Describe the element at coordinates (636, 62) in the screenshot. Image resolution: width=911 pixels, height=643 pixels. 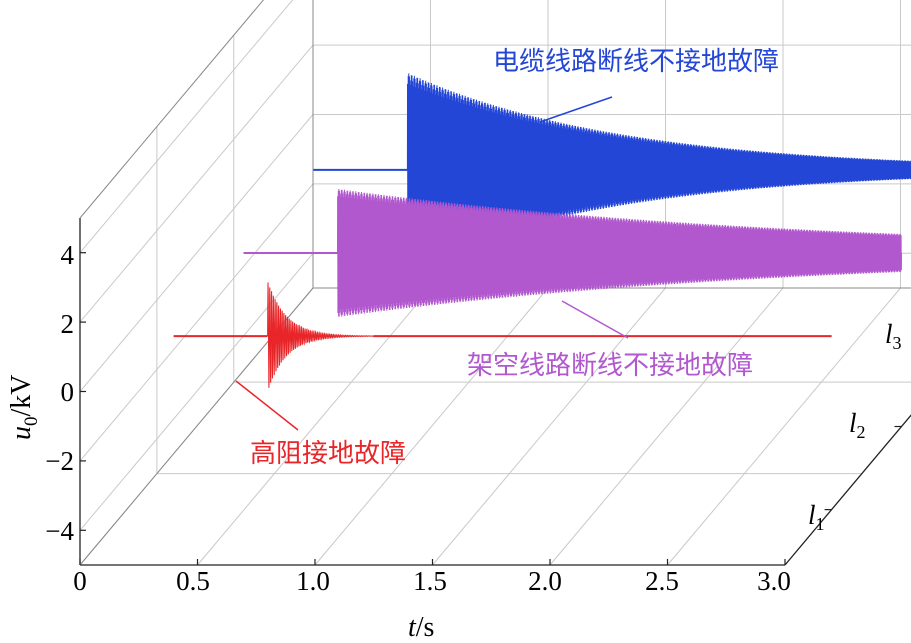
I see `annotation-cable: 电缆线路断线不接地故障` at that location.